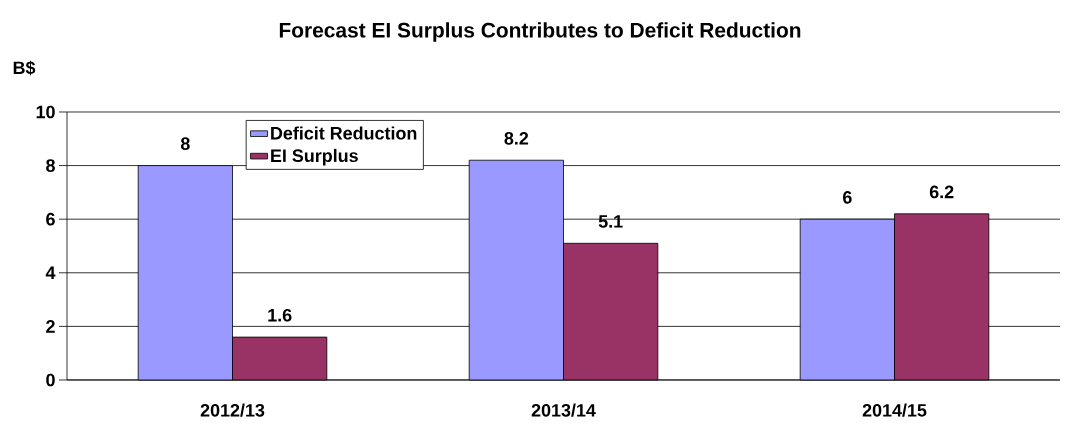 The width and height of the screenshot is (1078, 438). What do you see at coordinates (563, 410) in the screenshot?
I see `x-tick-label: 2013/14` at bounding box center [563, 410].